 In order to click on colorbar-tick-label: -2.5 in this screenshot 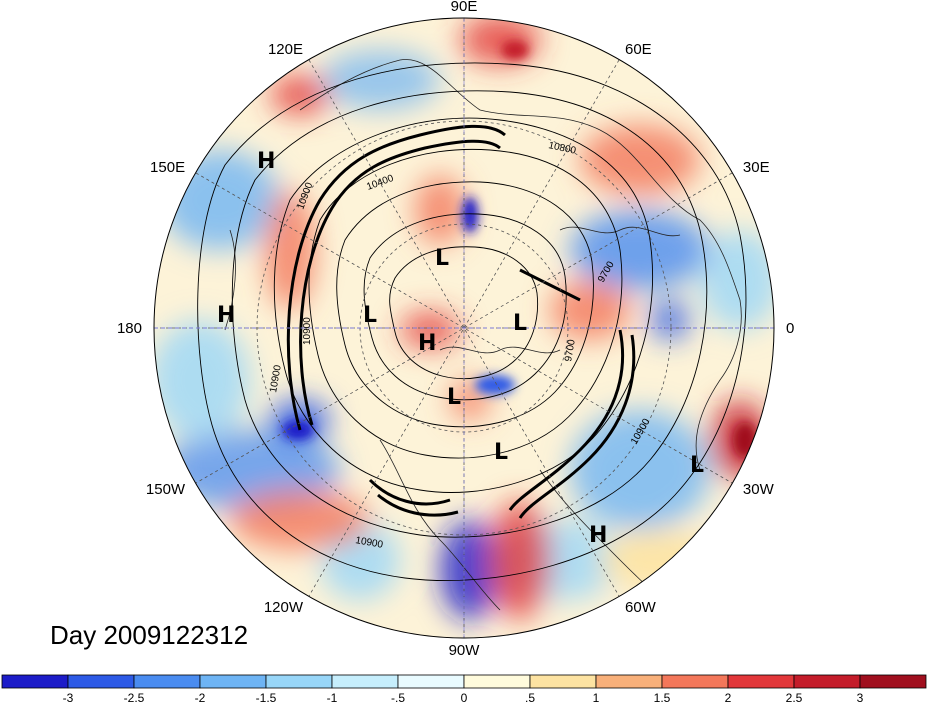, I will do `click(134, 696)`.